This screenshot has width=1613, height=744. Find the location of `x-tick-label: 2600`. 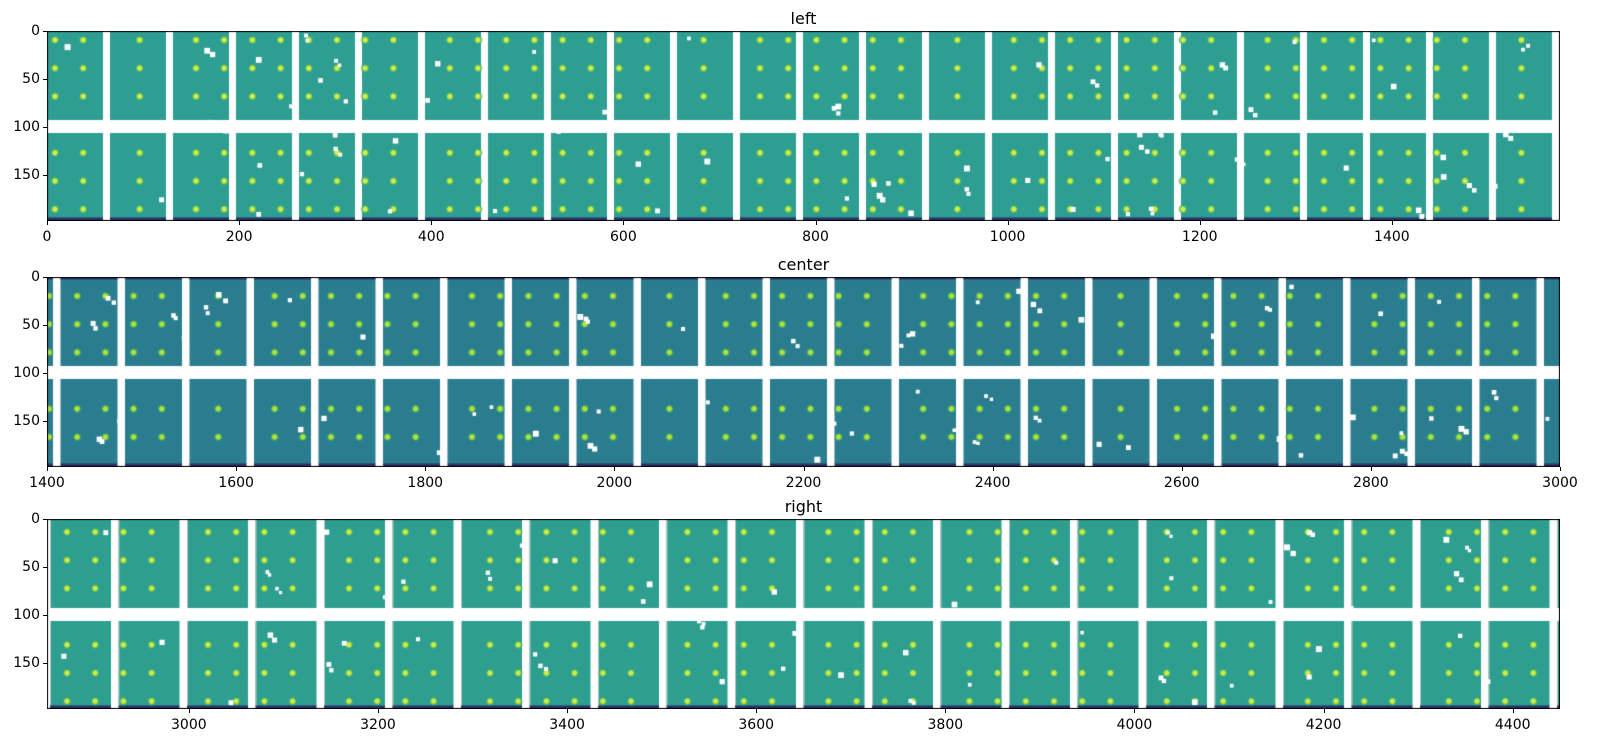

x-tick-label: 2600 is located at coordinates (1181, 483).